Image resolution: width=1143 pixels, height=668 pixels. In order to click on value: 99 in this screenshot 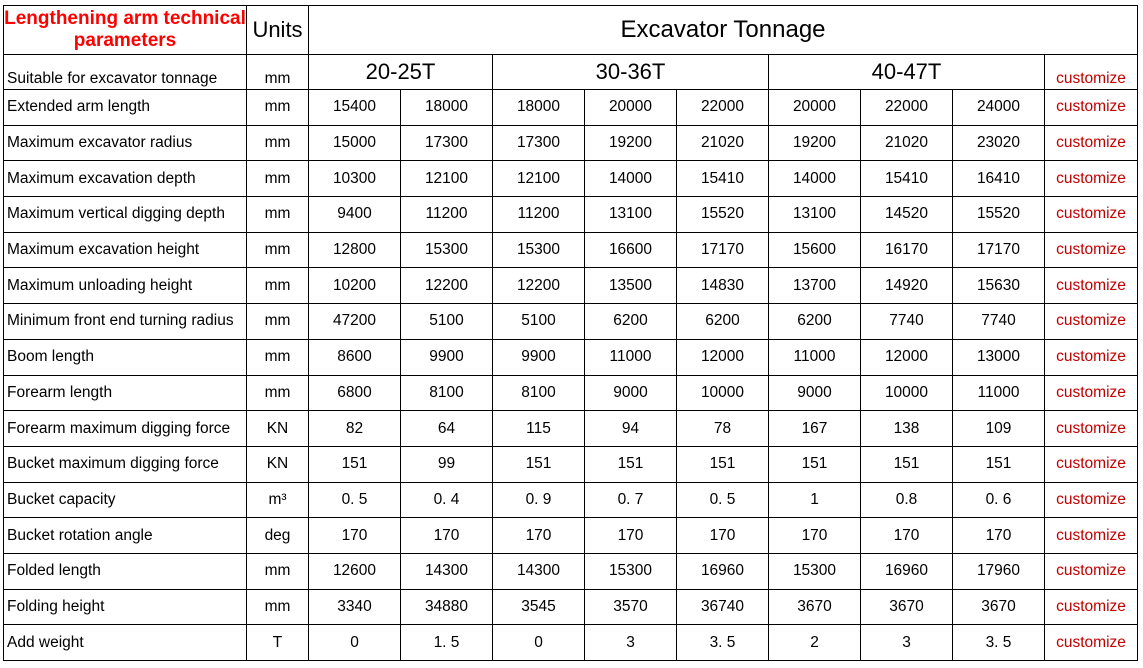, I will do `click(446, 464)`.